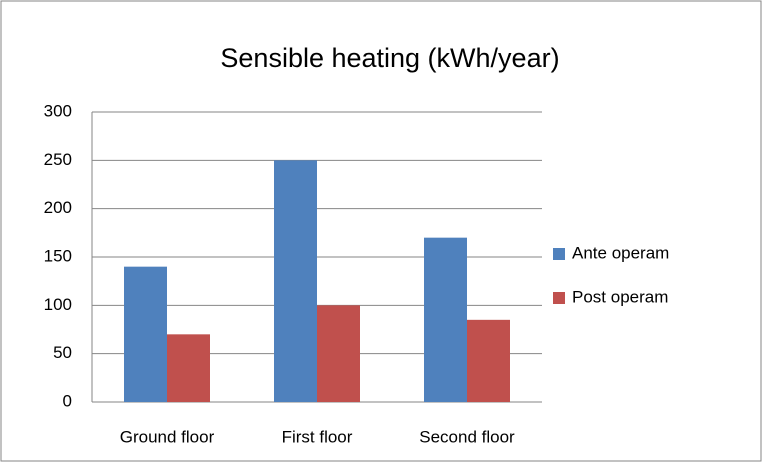  What do you see at coordinates (620, 296) in the screenshot?
I see `legend-label: Post operam` at bounding box center [620, 296].